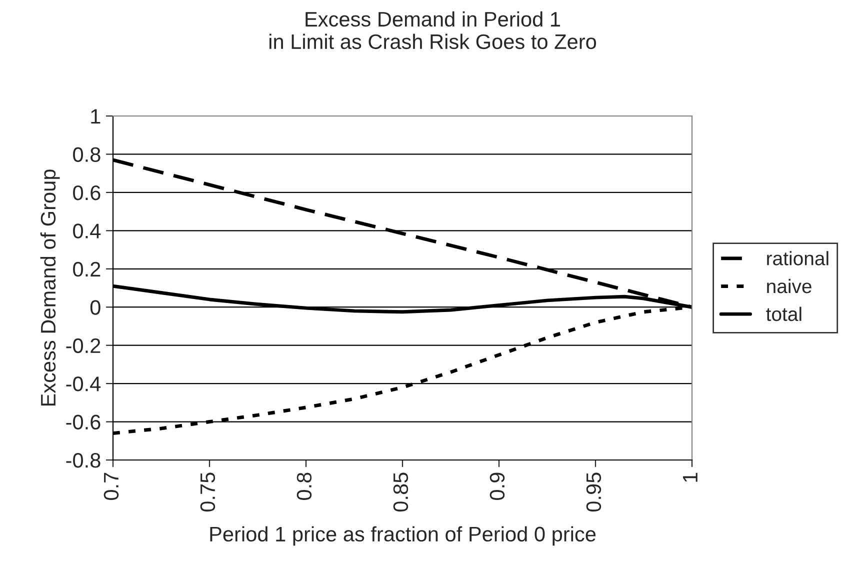 The height and width of the screenshot is (567, 865). Describe the element at coordinates (95, 307) in the screenshot. I see `y-tick-label: 0` at that location.